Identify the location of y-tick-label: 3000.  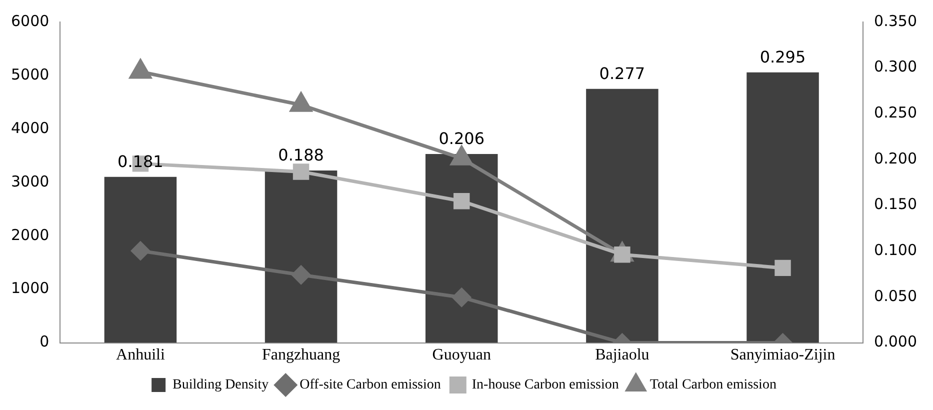
(30, 181).